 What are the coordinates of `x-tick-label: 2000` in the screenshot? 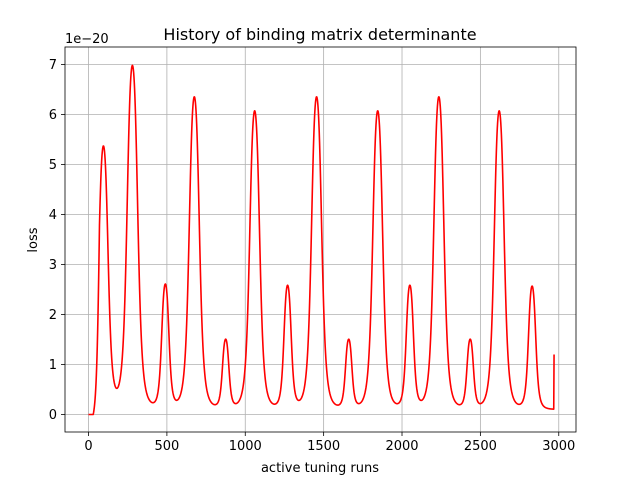 It's located at (401, 446).